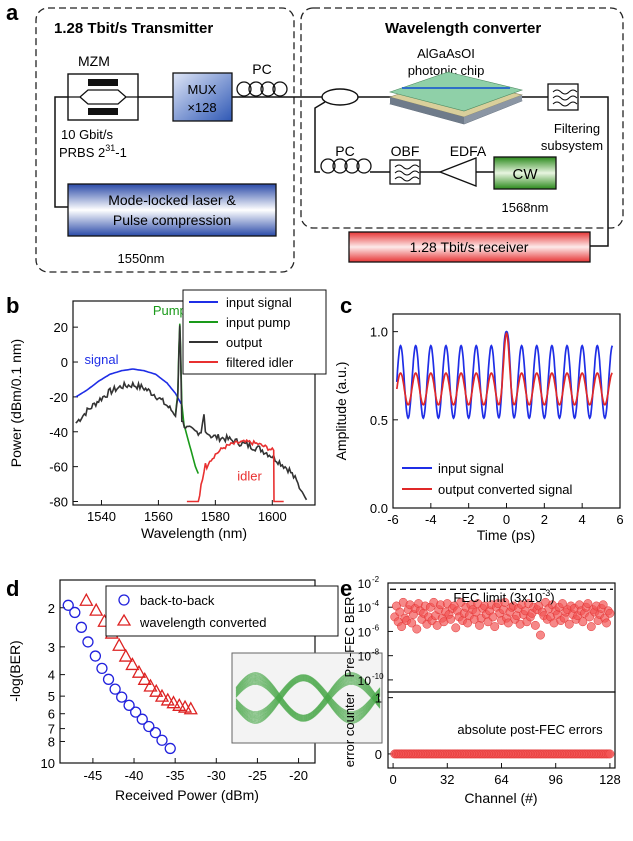 The width and height of the screenshot is (633, 841). What do you see at coordinates (12, 12) in the screenshot?
I see `panel-letter-a: a` at bounding box center [12, 12].